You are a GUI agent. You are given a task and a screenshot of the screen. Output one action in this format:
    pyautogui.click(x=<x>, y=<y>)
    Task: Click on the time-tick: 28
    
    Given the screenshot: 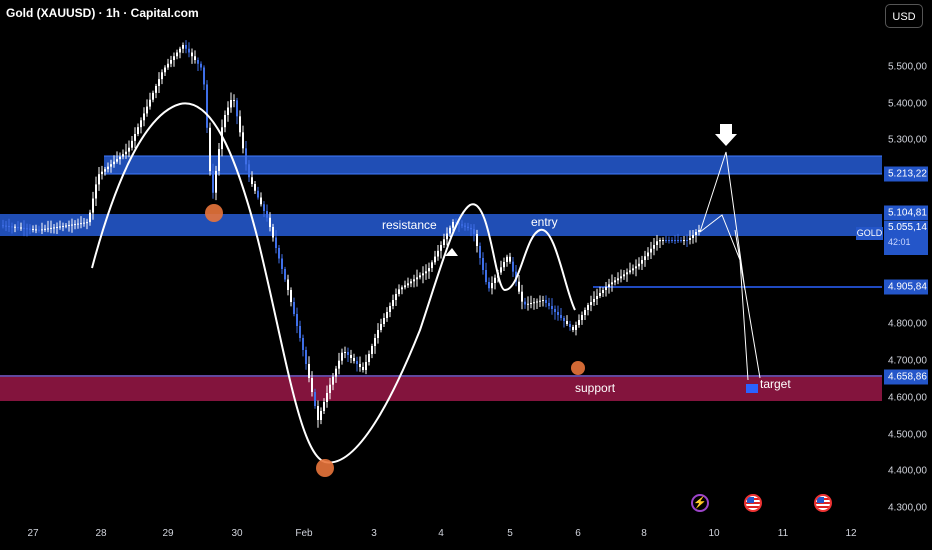 What is the action you would take?
    pyautogui.click(x=101, y=533)
    